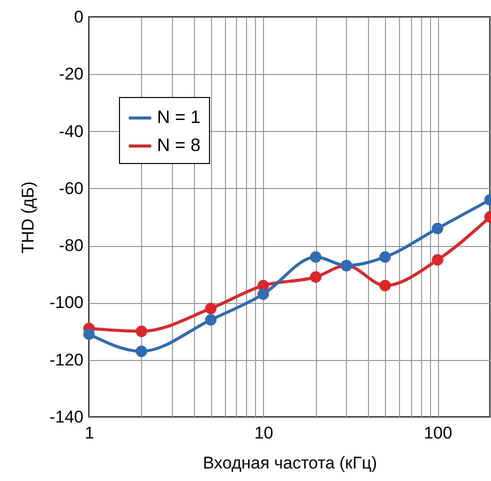 The image size is (491, 481). Describe the element at coordinates (179, 145) in the screenshot. I see `legend-label: N = 8` at that location.